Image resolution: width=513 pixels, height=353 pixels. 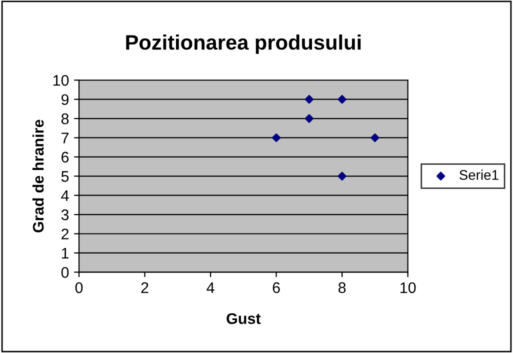 What do you see at coordinates (65, 253) in the screenshot?
I see `y-tick-label: 1` at bounding box center [65, 253].